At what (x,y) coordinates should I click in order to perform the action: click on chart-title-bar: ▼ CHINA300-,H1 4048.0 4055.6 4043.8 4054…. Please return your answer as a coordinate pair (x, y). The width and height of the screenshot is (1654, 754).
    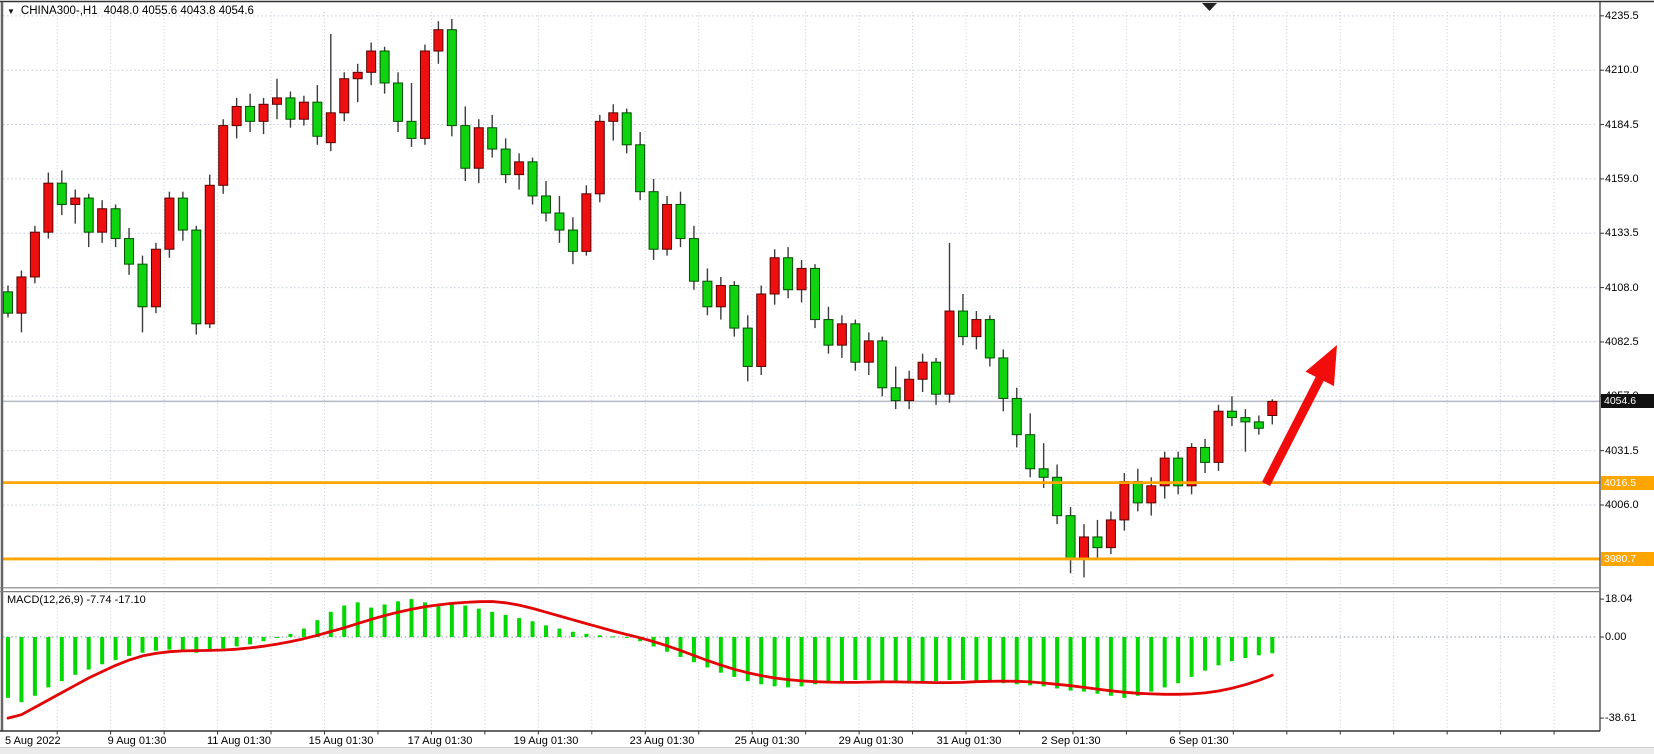
    Looking at the image, I should click on (130, 11).